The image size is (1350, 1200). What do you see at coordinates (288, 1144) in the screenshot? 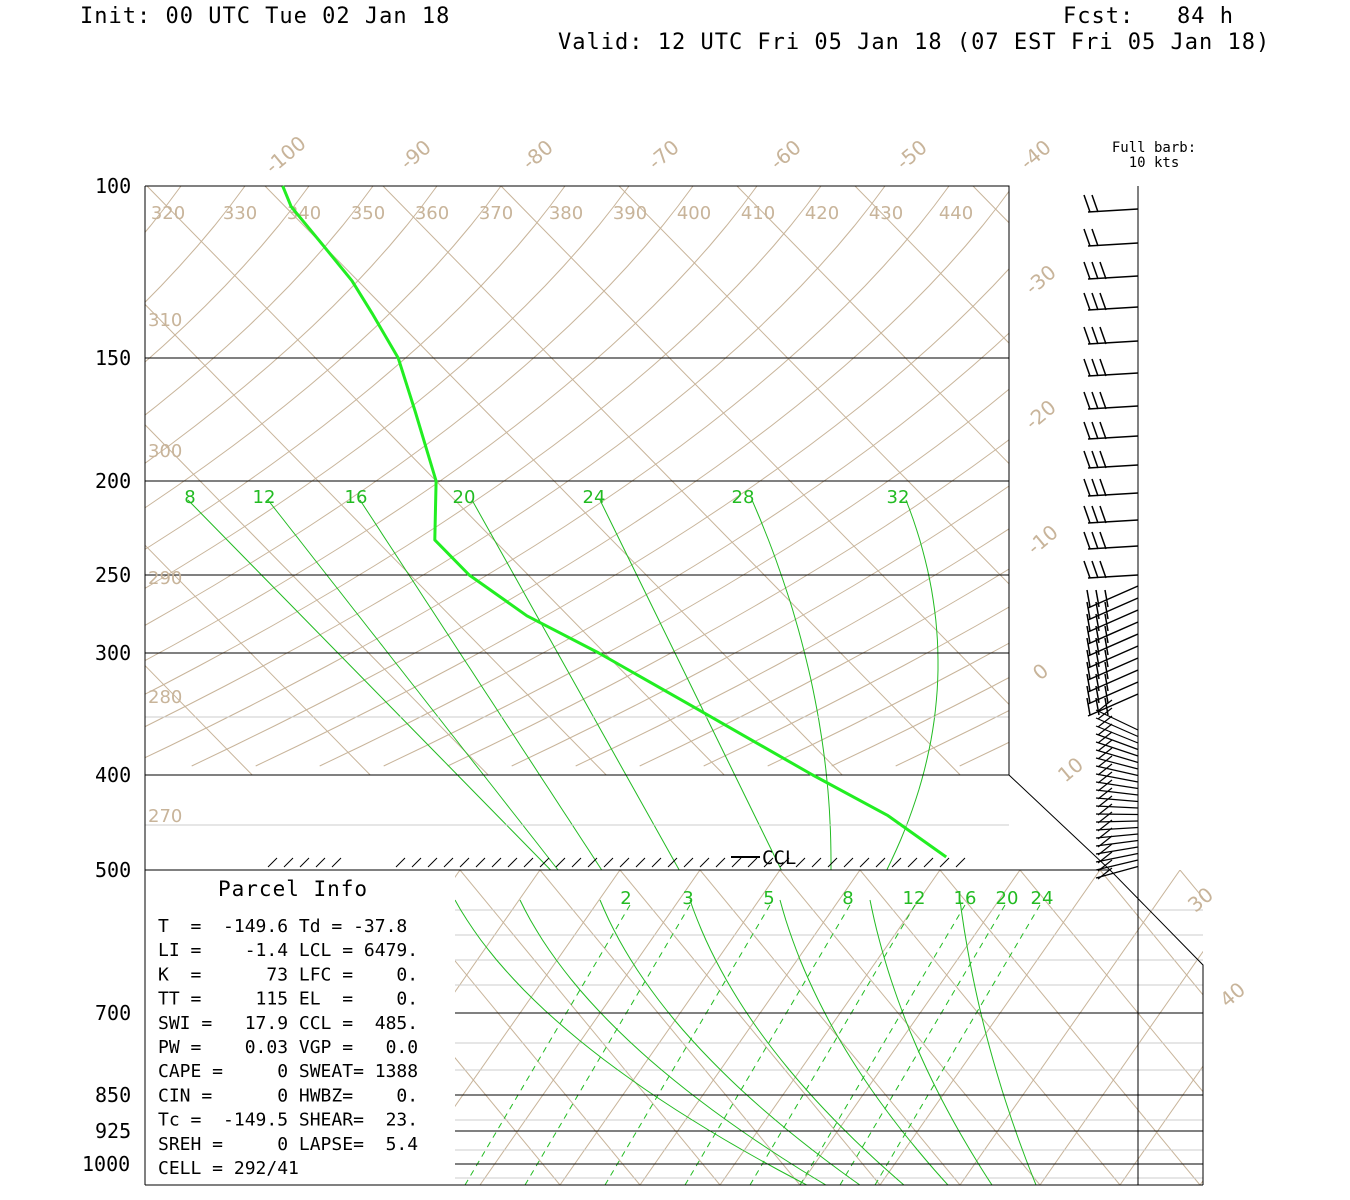
I see `parcel-info-row: SREH = 0 LAPSE= 5.4` at bounding box center [288, 1144].